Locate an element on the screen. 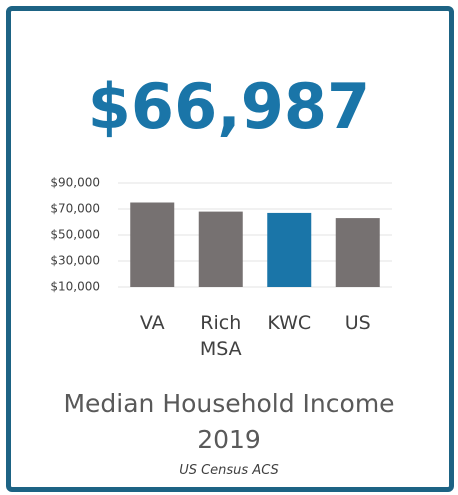 This screenshot has height=495, width=458. y-tick-label: $90,000 is located at coordinates (75, 183).